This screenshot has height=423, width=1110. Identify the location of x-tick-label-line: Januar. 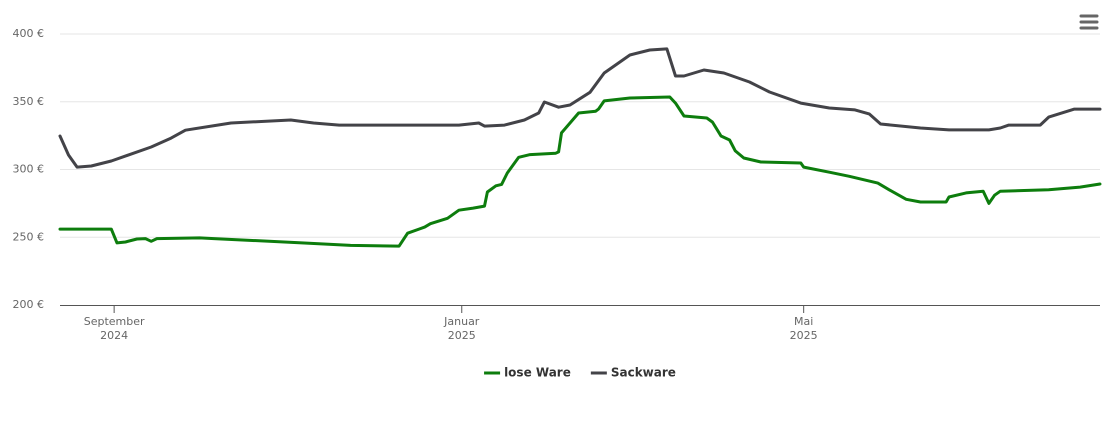
(461, 321).